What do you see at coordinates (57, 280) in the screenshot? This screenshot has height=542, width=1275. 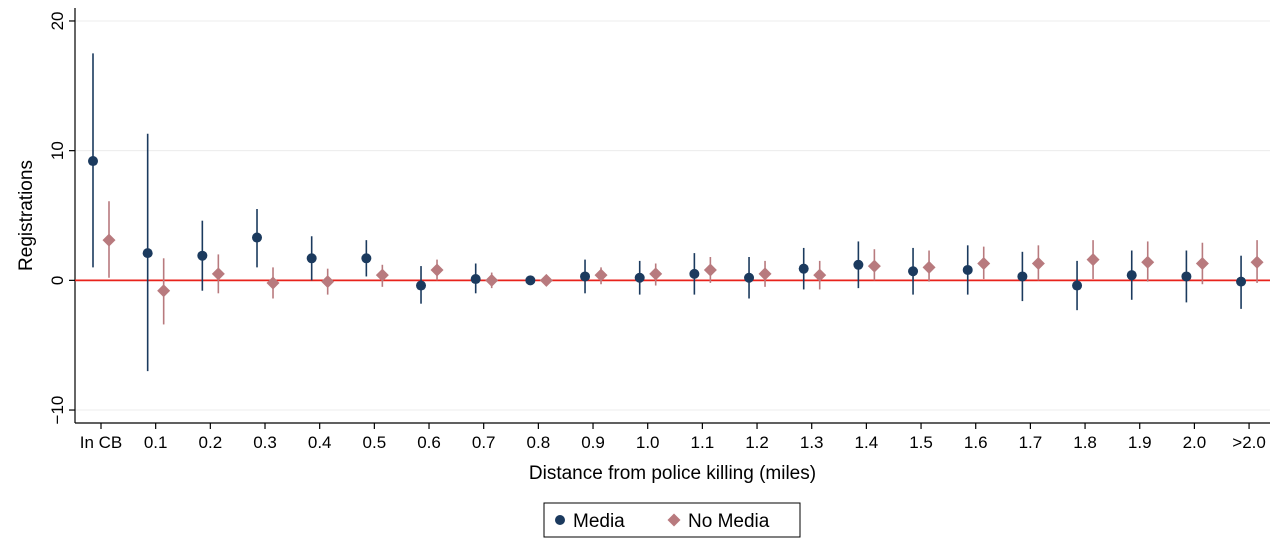 I see `y-tick-label: 0` at bounding box center [57, 280].